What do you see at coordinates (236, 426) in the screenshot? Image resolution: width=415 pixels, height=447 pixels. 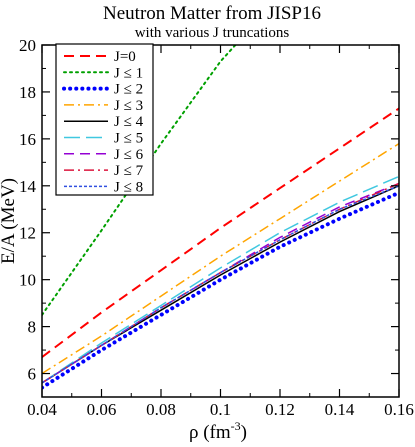 I see `x-axis-label-sup: -3` at bounding box center [236, 426].